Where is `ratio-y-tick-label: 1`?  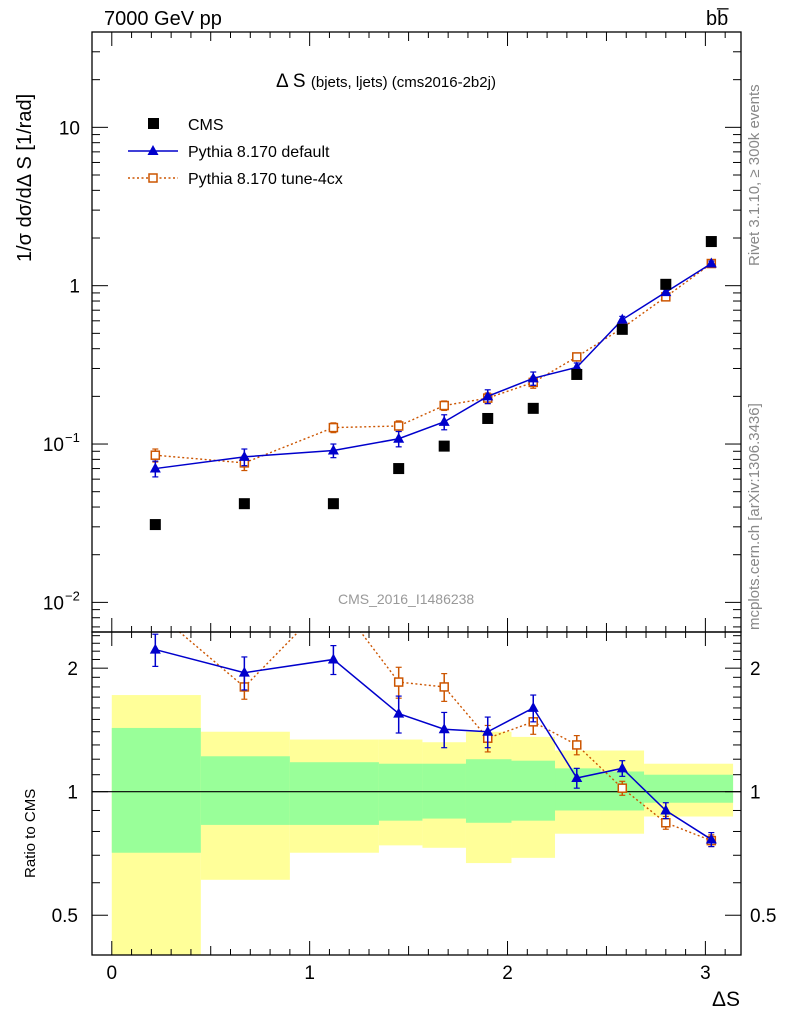 ratio-y-tick-label: 1 is located at coordinates (72, 793).